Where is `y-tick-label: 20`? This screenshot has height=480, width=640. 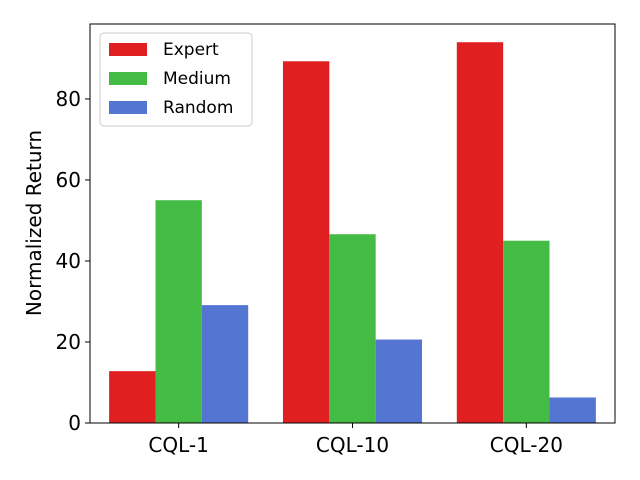
y-tick-label: 20 is located at coordinates (68, 342).